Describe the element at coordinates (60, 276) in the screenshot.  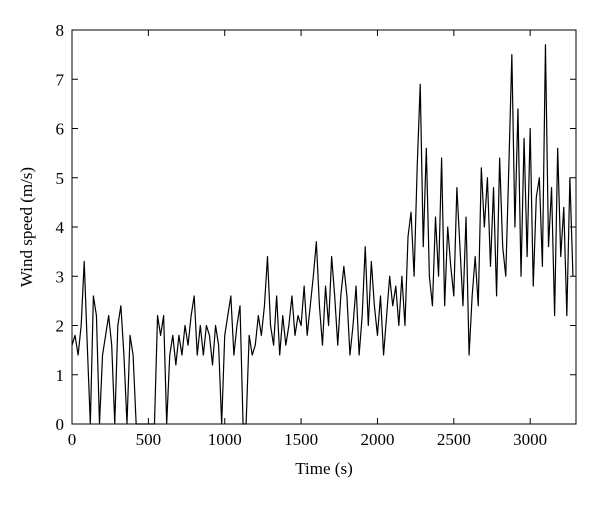
I see `y-tick-label: 3` at that location.